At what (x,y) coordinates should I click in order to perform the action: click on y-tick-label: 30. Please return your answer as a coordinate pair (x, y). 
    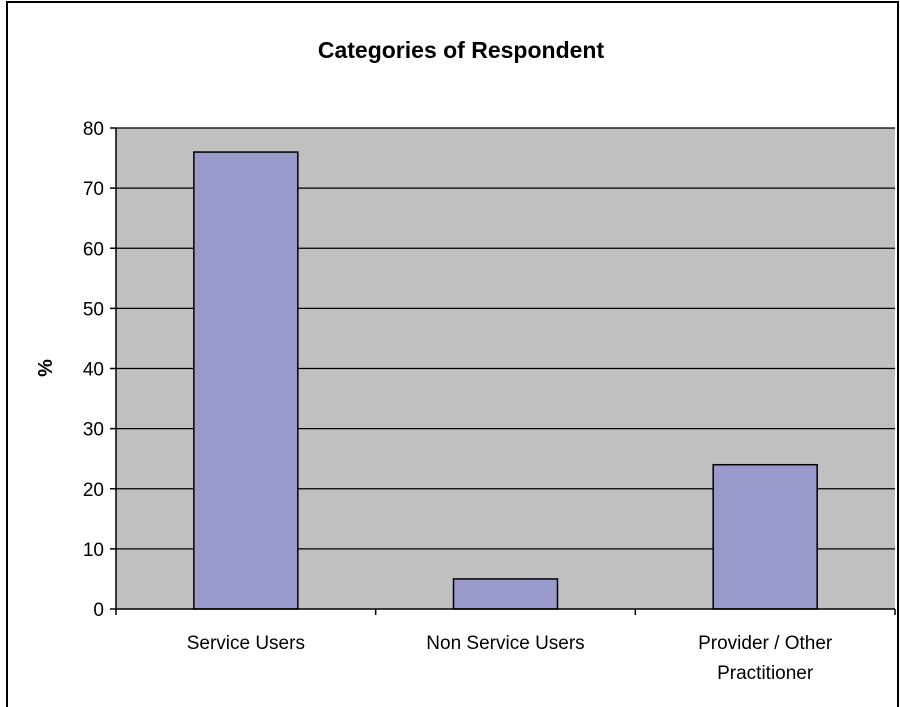
    Looking at the image, I should click on (93, 430).